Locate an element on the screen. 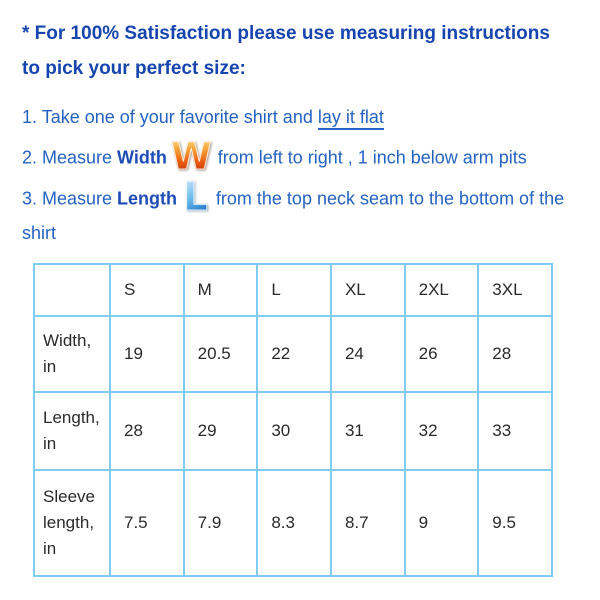 Image resolution: width=600 pixels, height=600 pixels. value-cell: 9 is located at coordinates (441, 523).